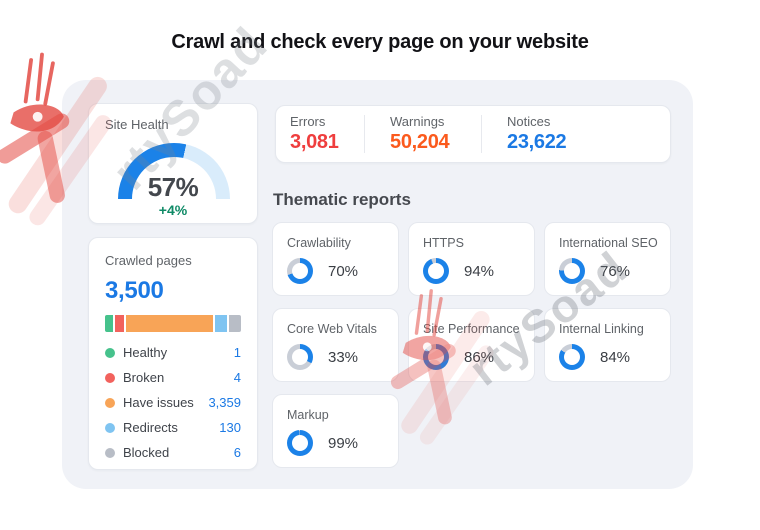 Image resolution: width=760 pixels, height=530 pixels. Describe the element at coordinates (110, 452) in the screenshot. I see `blocked-dot-icon` at that location.